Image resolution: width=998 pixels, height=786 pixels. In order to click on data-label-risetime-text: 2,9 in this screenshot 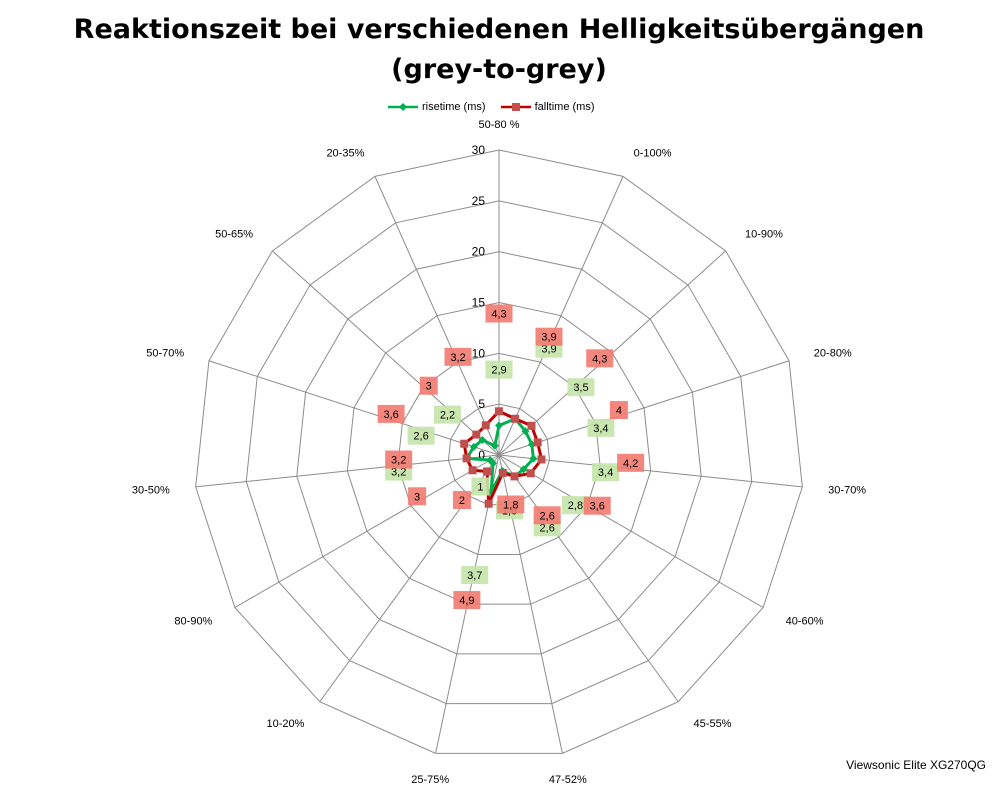, I will do `click(498, 371)`.